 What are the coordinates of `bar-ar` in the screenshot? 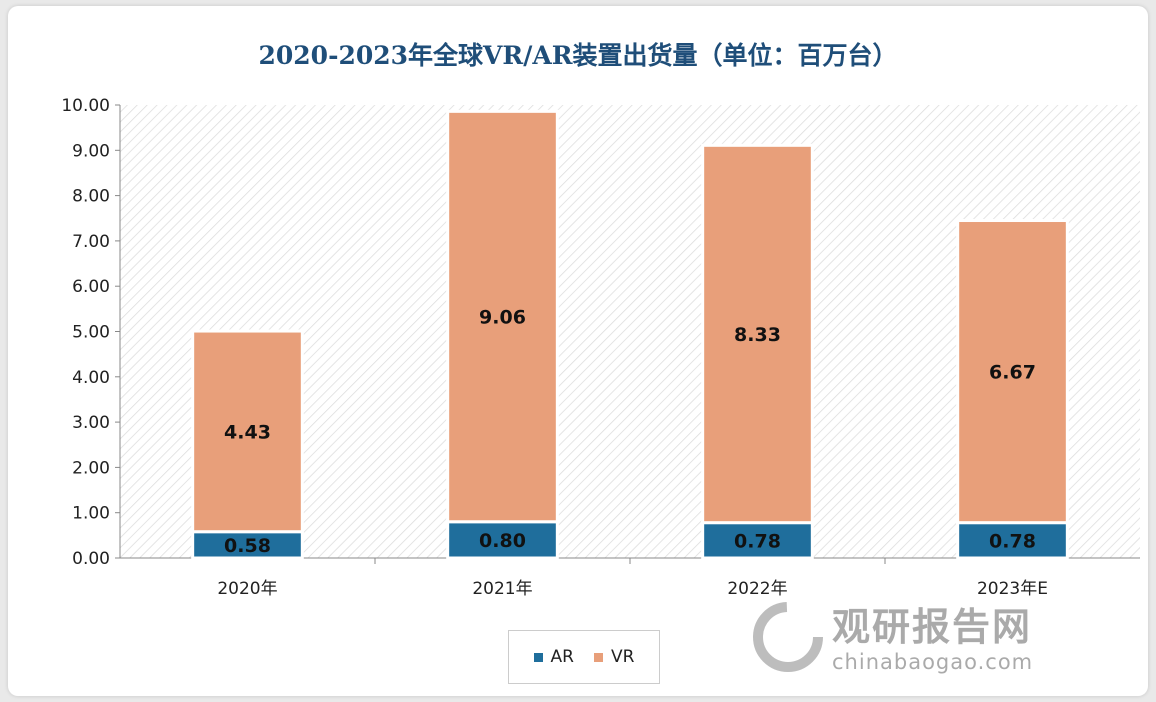 It's located at (1012, 540).